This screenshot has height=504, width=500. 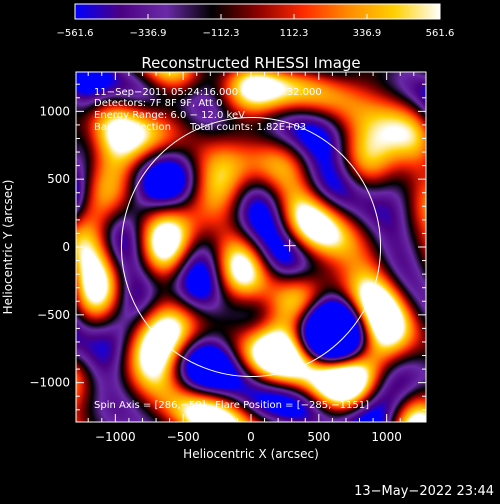 I want to click on colorbar-tick-label: −561.6, so click(x=74, y=33).